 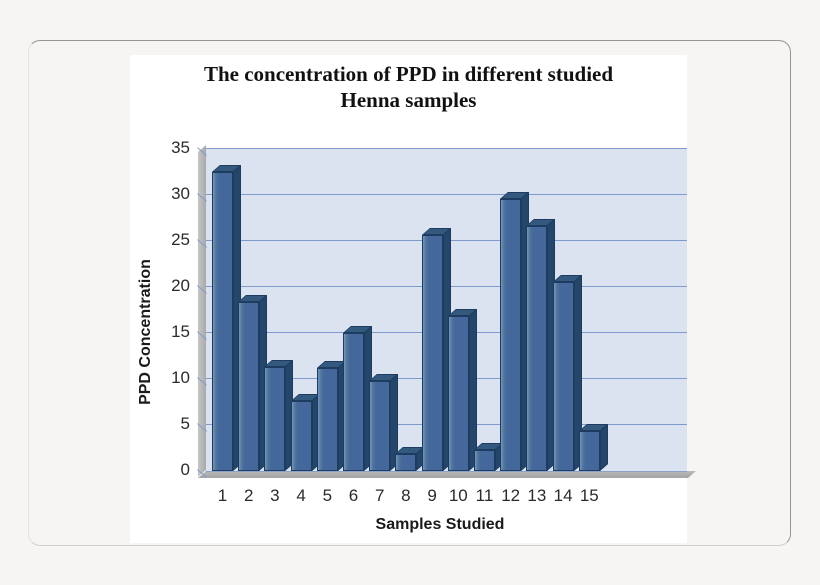 I want to click on x-tick-label: 12, so click(x=511, y=495).